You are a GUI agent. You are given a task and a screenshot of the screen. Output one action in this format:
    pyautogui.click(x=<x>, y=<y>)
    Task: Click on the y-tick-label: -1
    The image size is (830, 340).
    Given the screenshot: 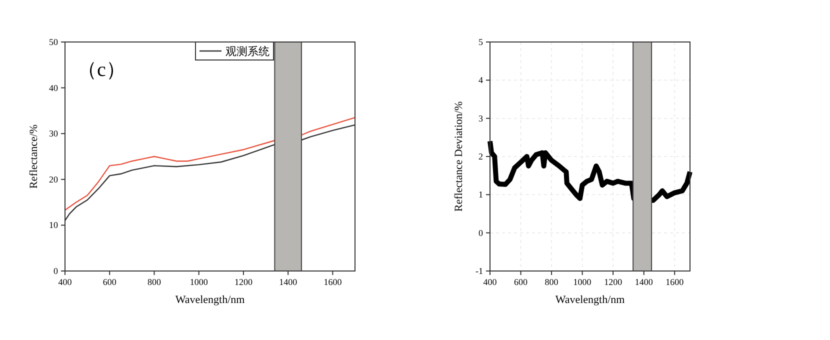 What is the action you would take?
    pyautogui.click(x=479, y=271)
    